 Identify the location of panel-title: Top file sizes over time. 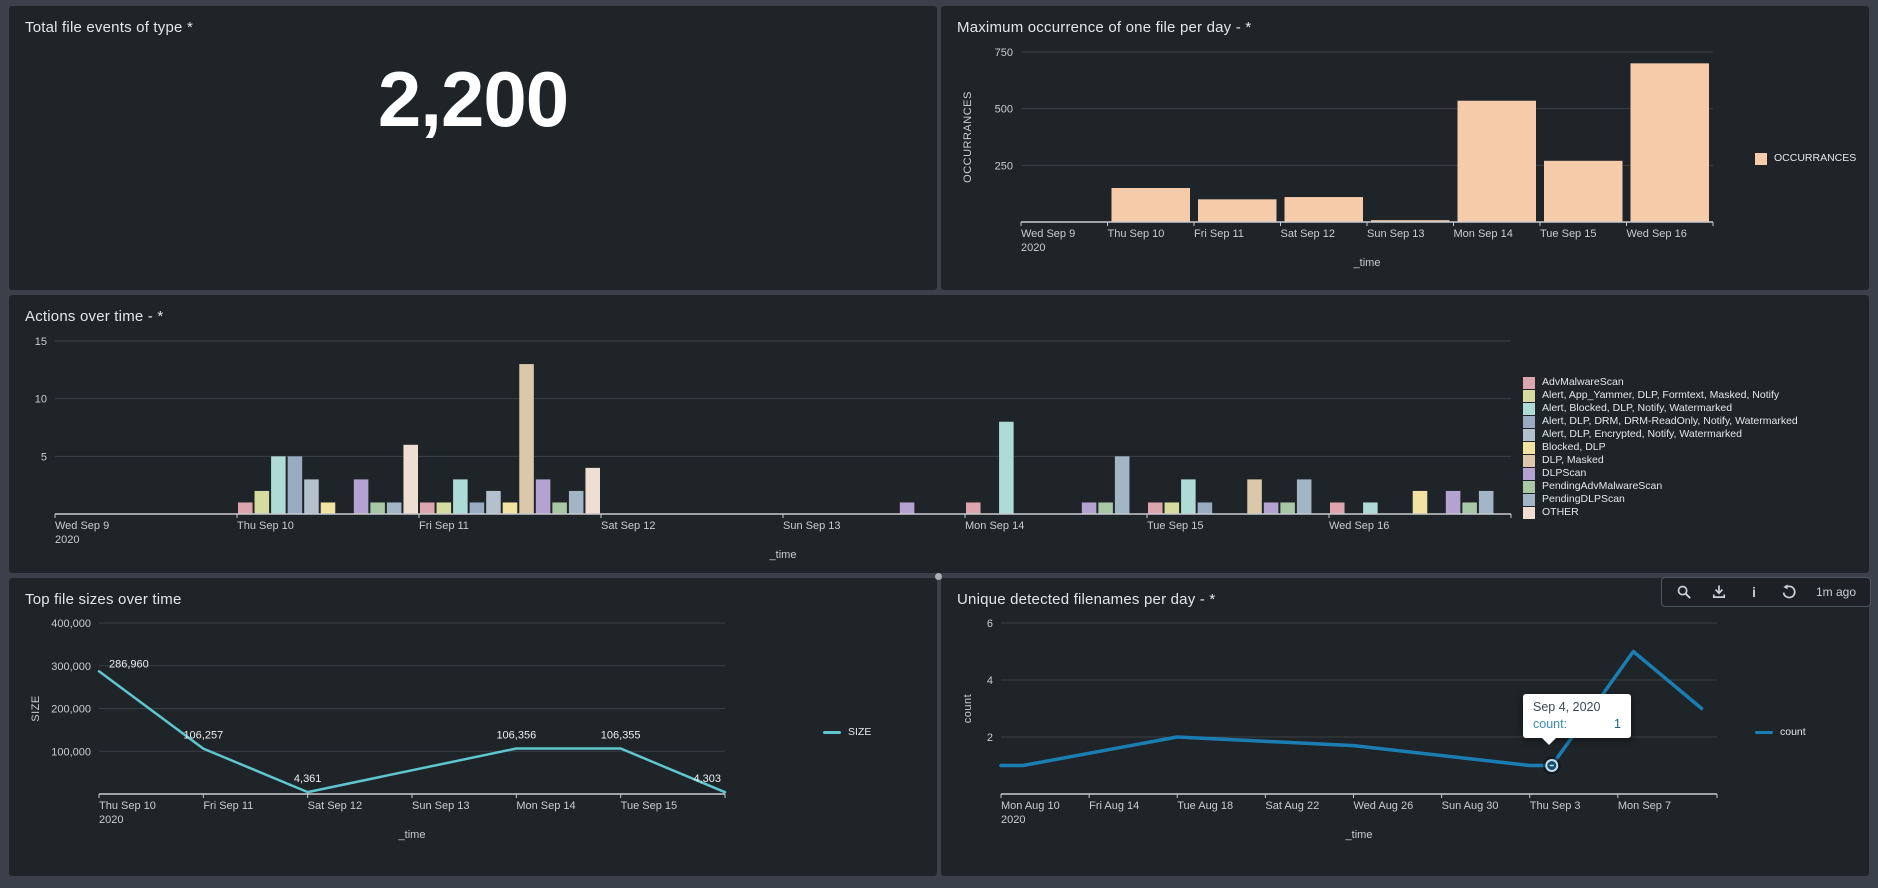
(103, 599).